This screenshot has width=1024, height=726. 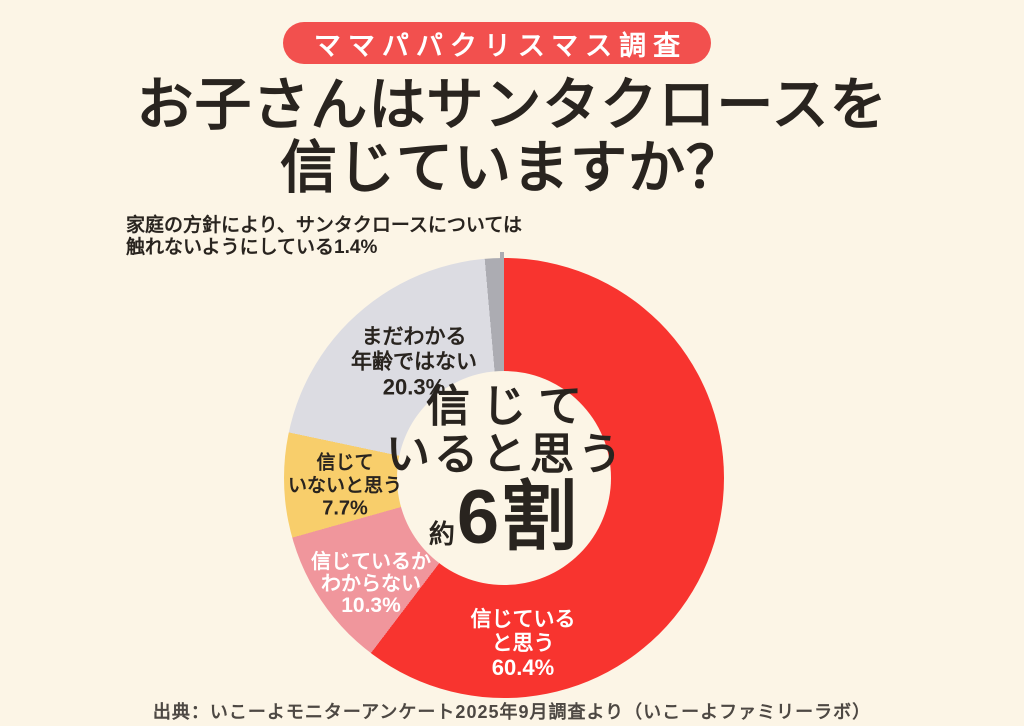 I want to click on slice-label-not-believe-pct: 7.7%, so click(x=345, y=508).